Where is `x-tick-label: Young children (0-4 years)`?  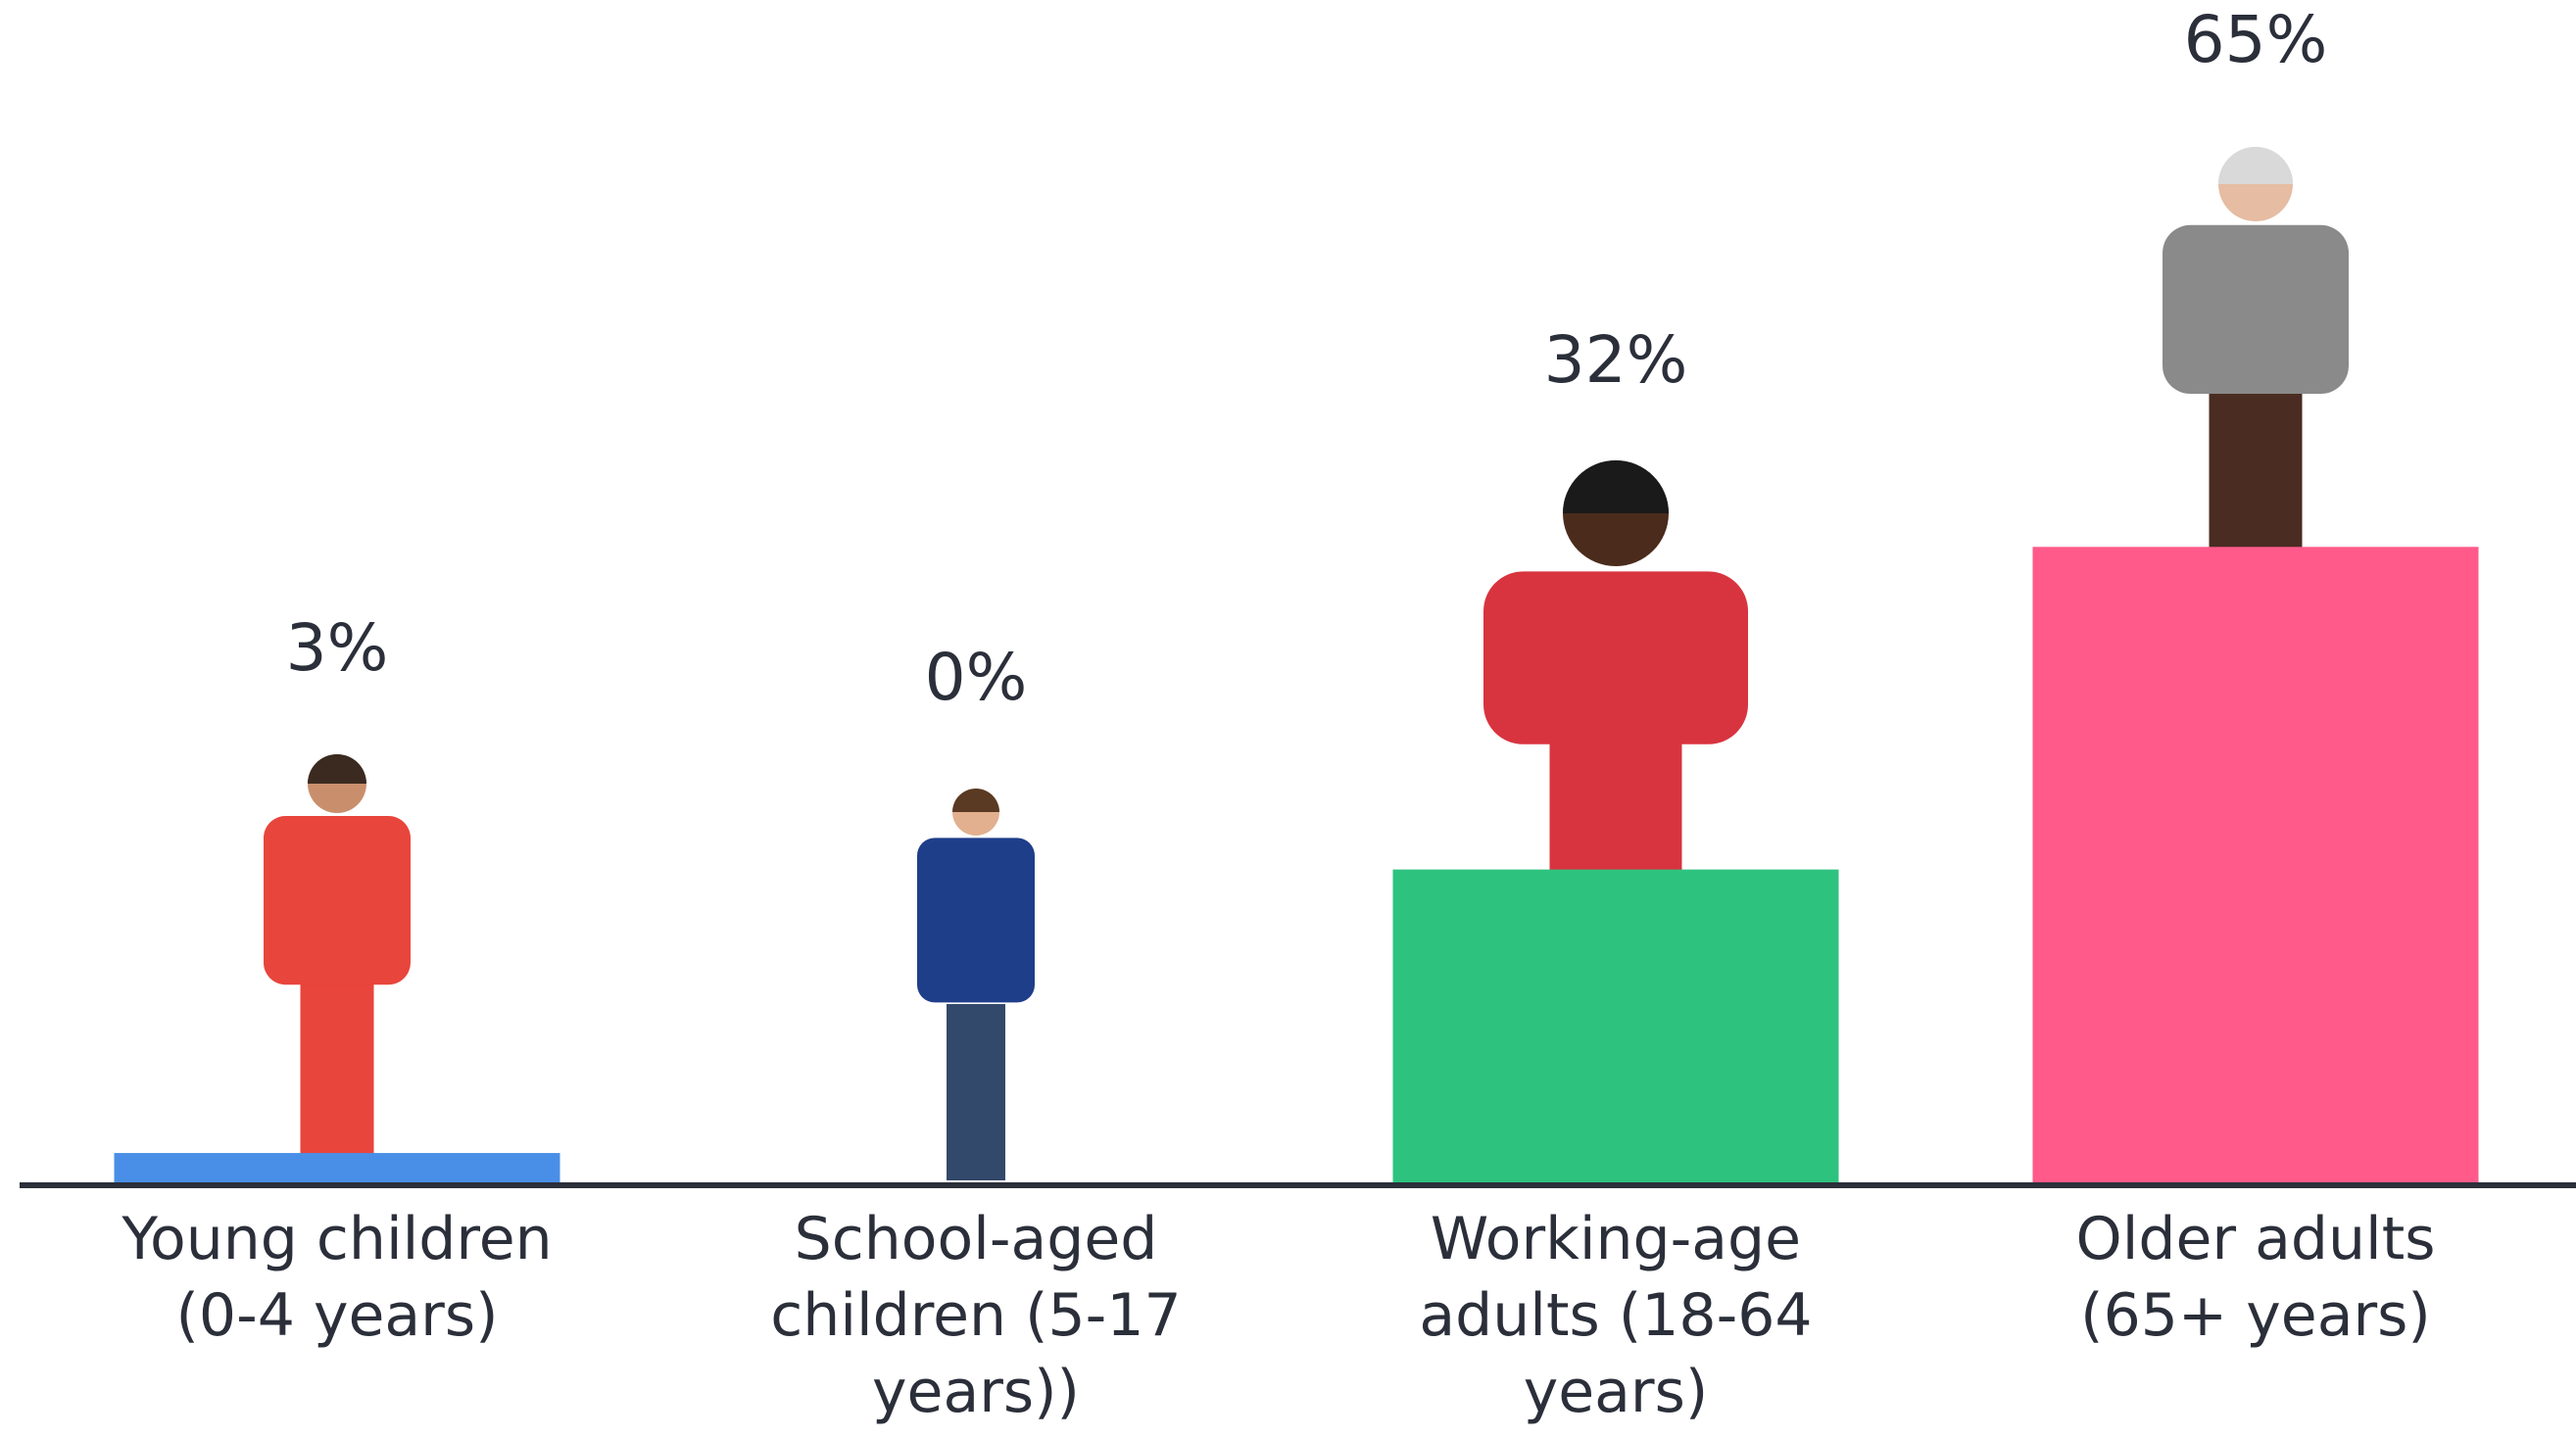 x-tick-label: Young children (0-4 years) is located at coordinates (337, 1277).